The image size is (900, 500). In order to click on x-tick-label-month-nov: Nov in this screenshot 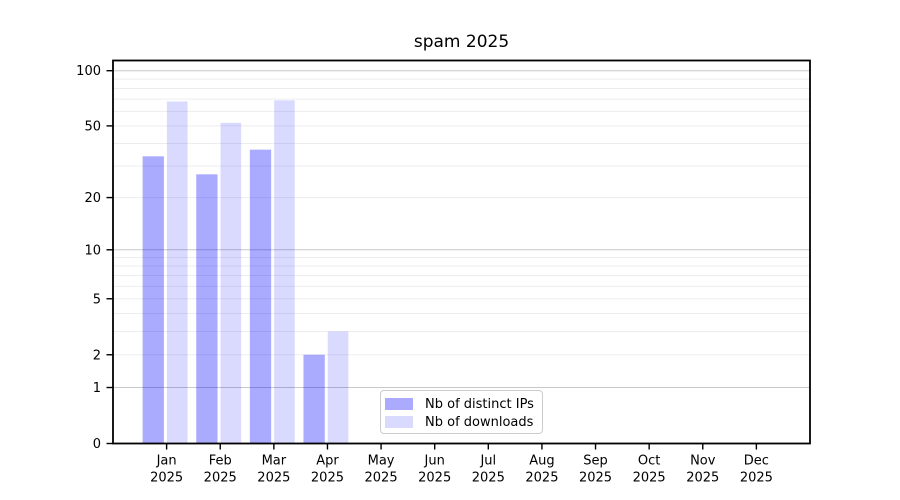, I will do `click(703, 461)`.